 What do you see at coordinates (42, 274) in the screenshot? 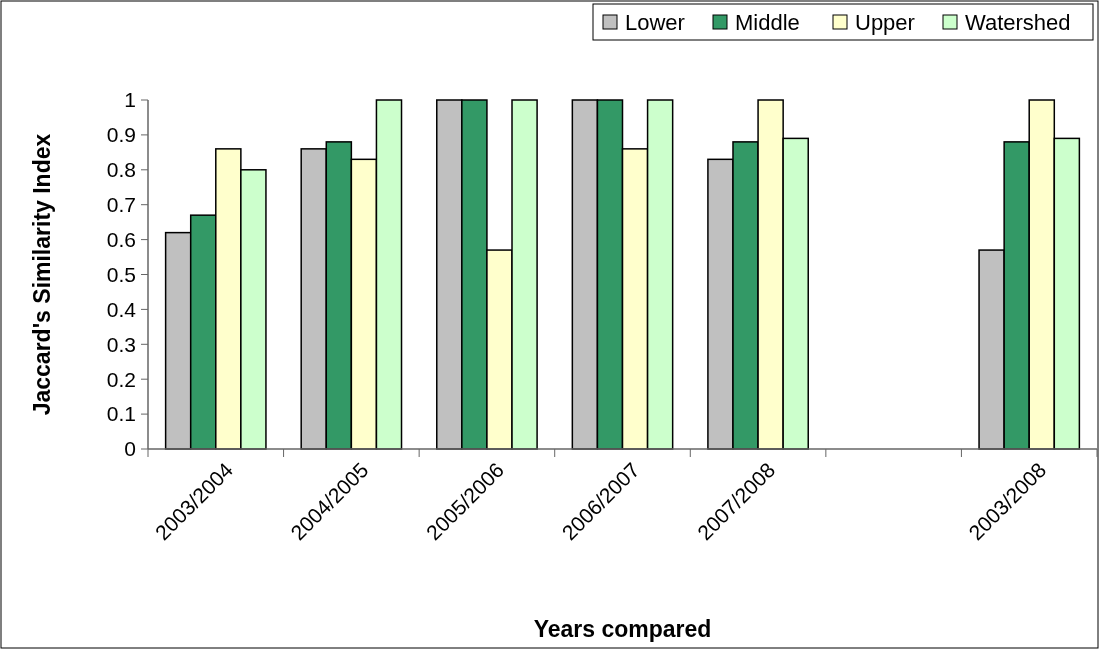
I see `y-axis-title: Jaccard's Similarity Index` at bounding box center [42, 274].